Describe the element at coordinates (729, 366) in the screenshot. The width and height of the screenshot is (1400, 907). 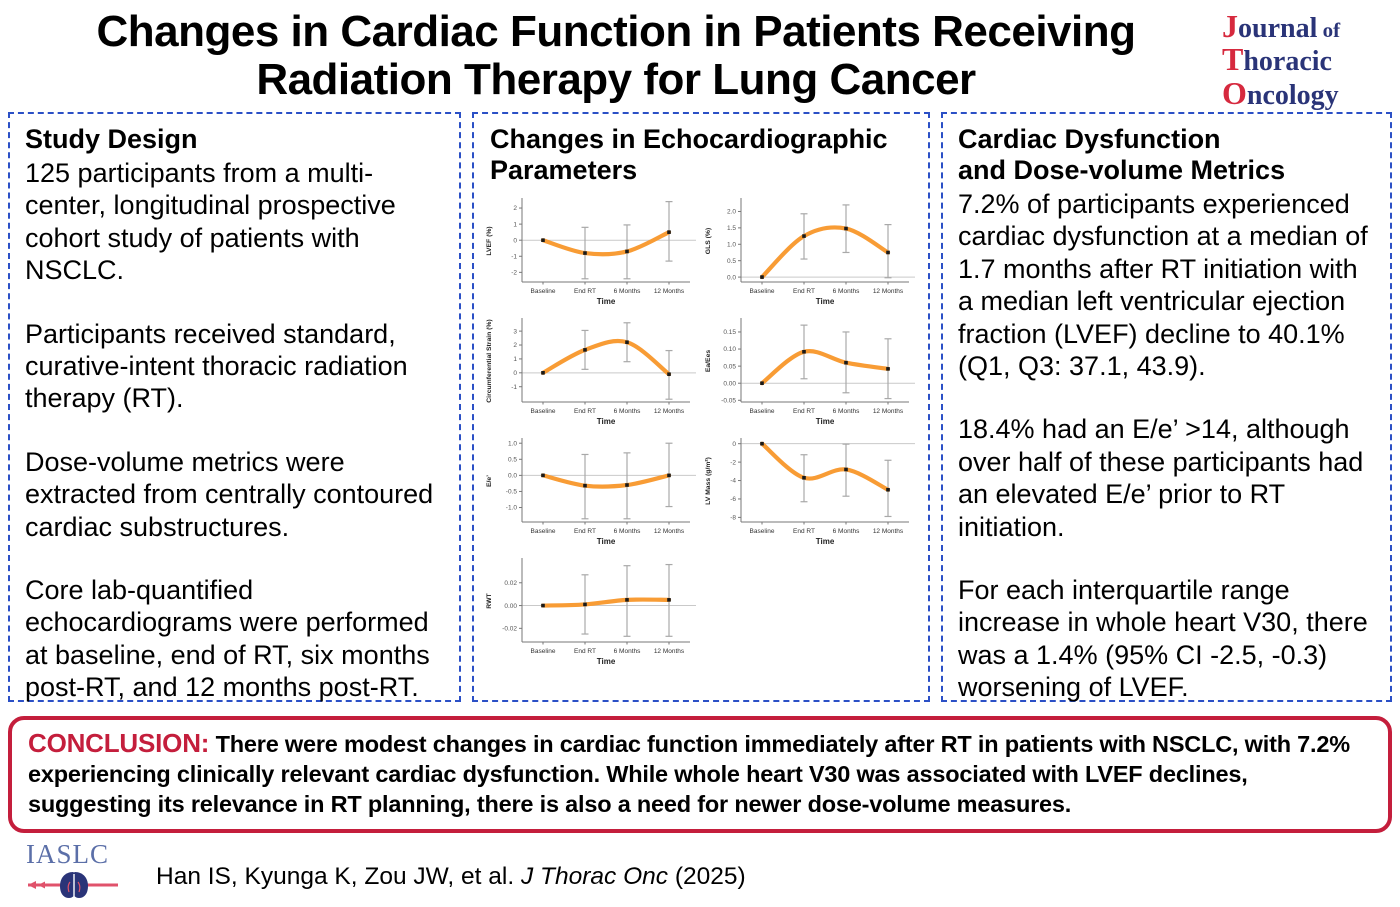
I see `svg-text: 0.05` at that location.